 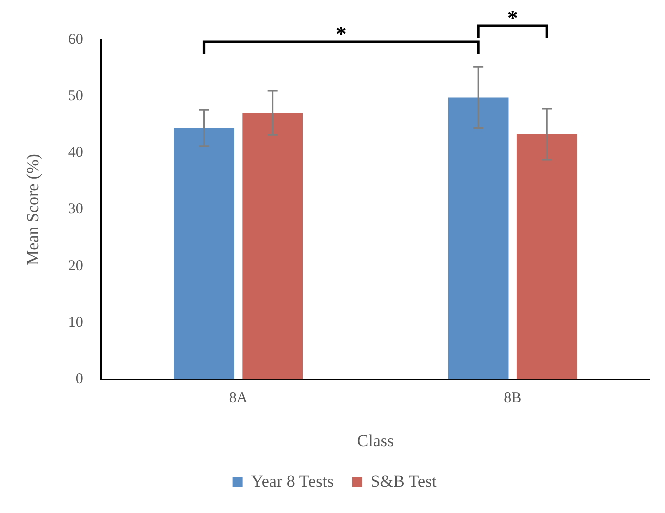 What do you see at coordinates (33, 210) in the screenshot?
I see `y-axis-title: Mean Score (%)` at bounding box center [33, 210].